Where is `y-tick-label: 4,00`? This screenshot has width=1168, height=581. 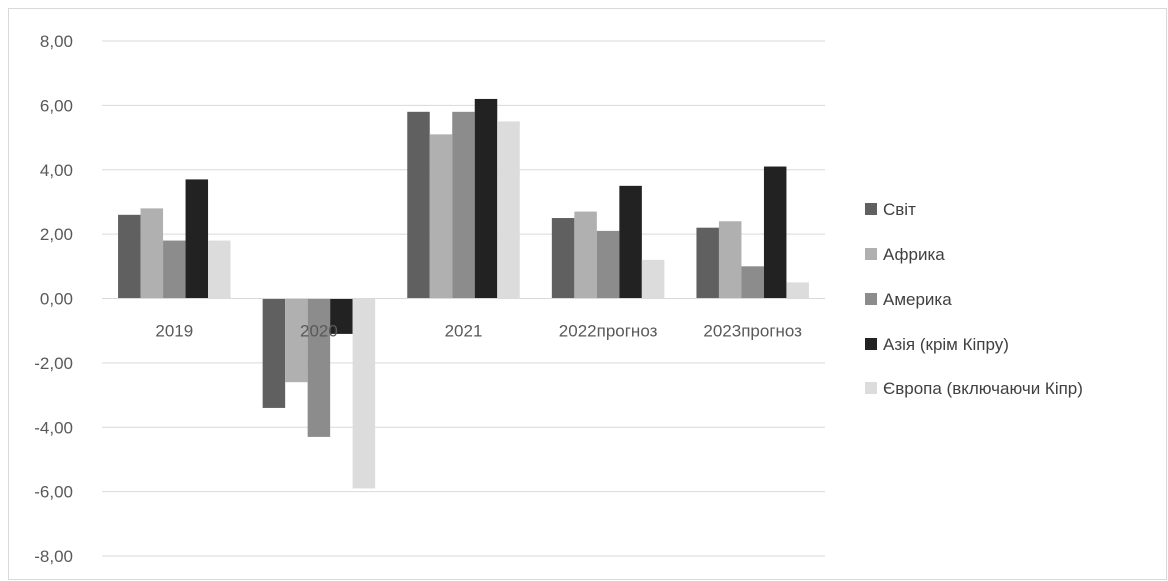 y-tick-label: 4,00 is located at coordinates (56, 170).